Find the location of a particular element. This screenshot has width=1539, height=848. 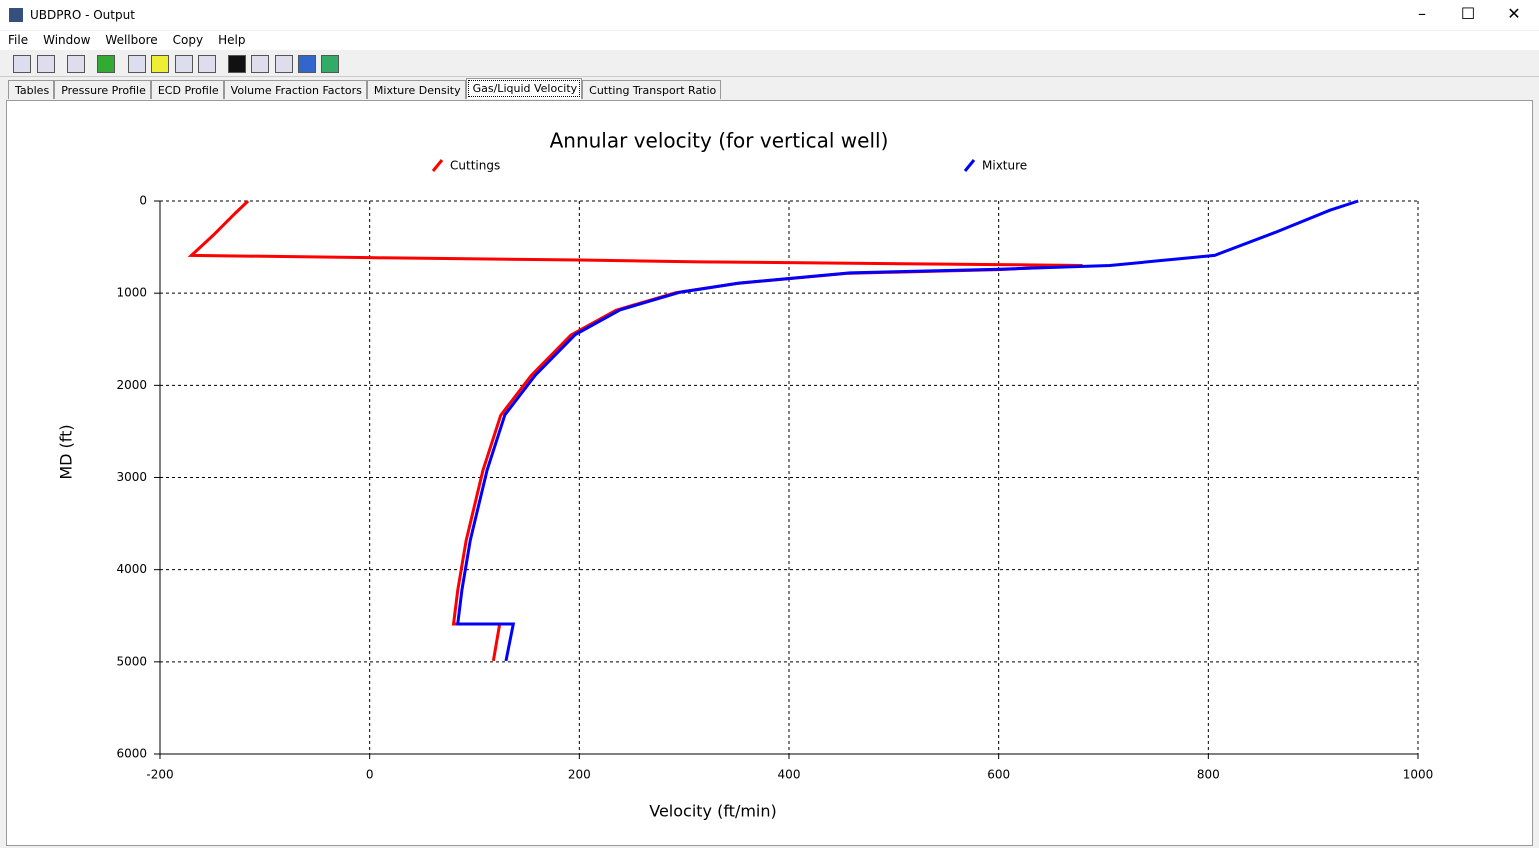

y-tick-label: 5000 is located at coordinates (131, 661).